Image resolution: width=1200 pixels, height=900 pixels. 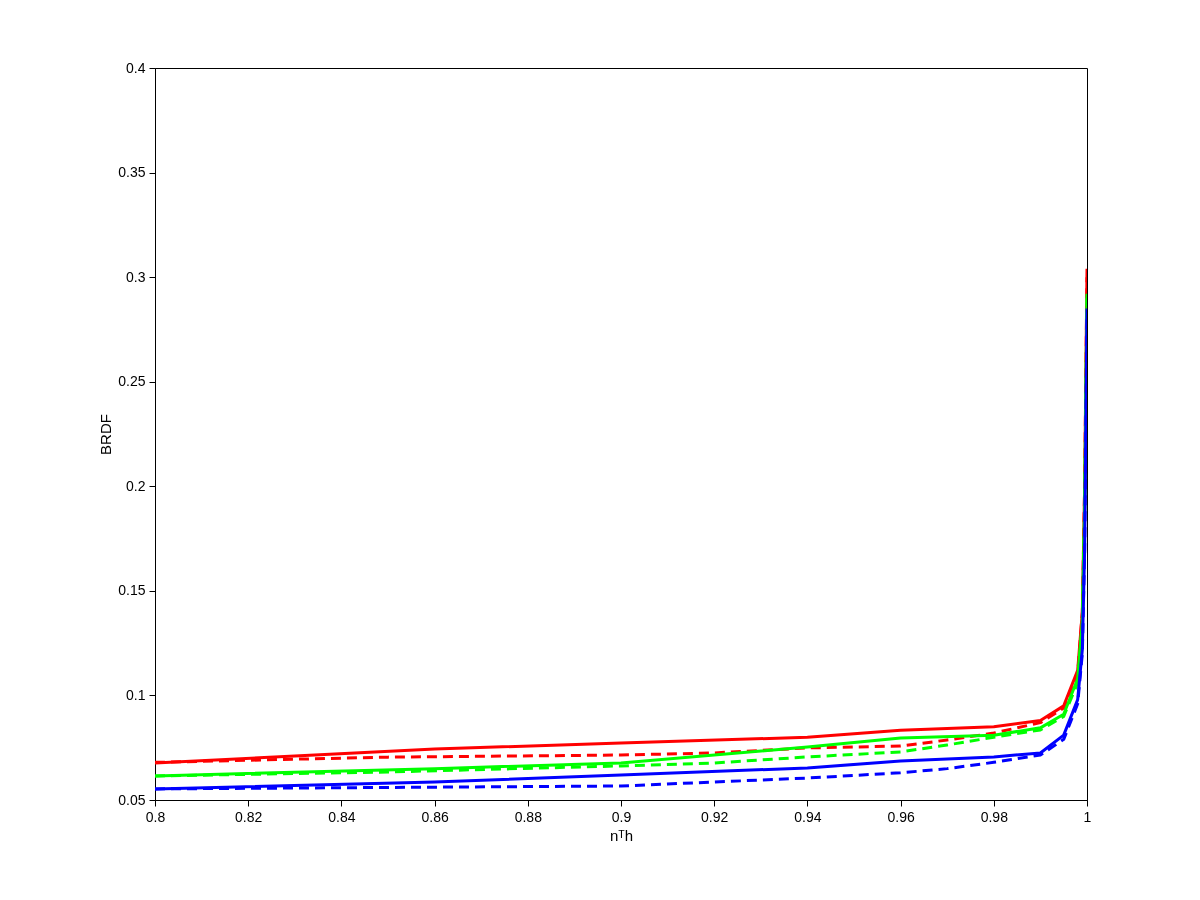 What do you see at coordinates (136, 67) in the screenshot?
I see `y-tick-label: 0.4` at bounding box center [136, 67].